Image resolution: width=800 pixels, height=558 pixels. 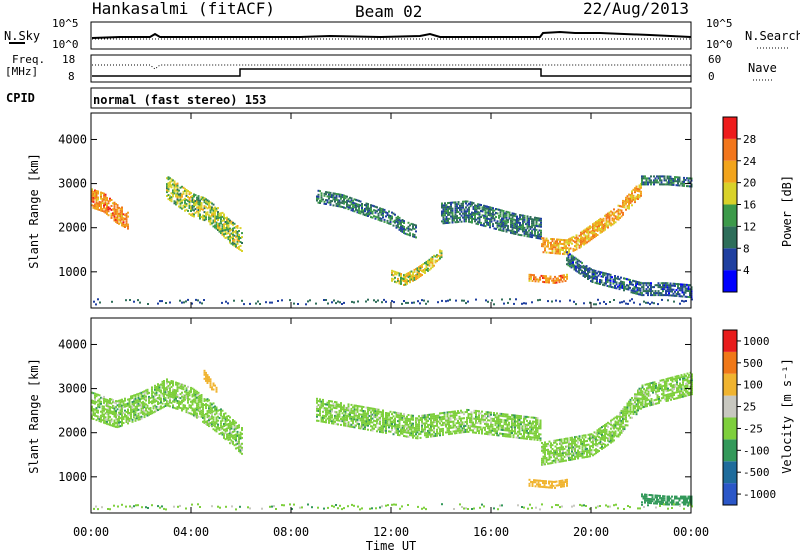 What do you see at coordinates (348, 98) in the screenshot?
I see `cpid-panel: CPID normal (fast stereo) 153` at bounding box center [348, 98].